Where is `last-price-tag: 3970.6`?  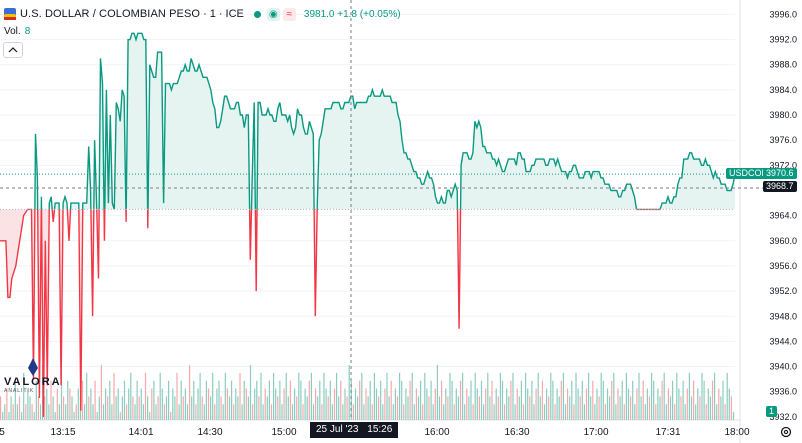
last-price-tag: 3970.6 is located at coordinates (780, 173).